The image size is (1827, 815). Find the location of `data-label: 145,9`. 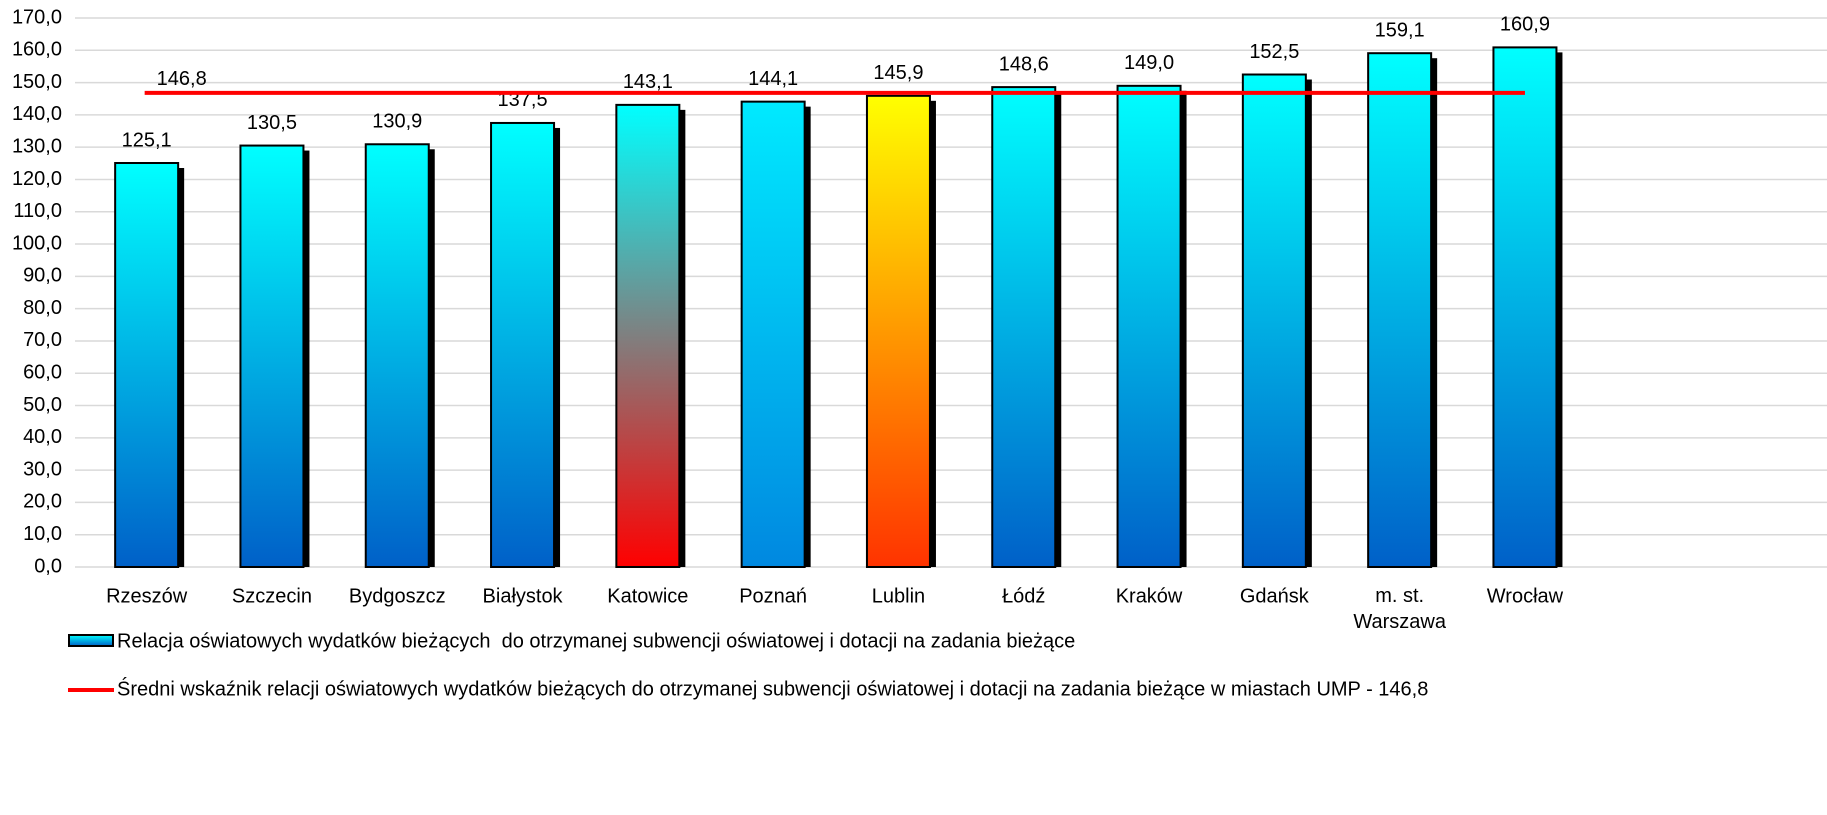

data-label: 145,9 is located at coordinates (898, 73).